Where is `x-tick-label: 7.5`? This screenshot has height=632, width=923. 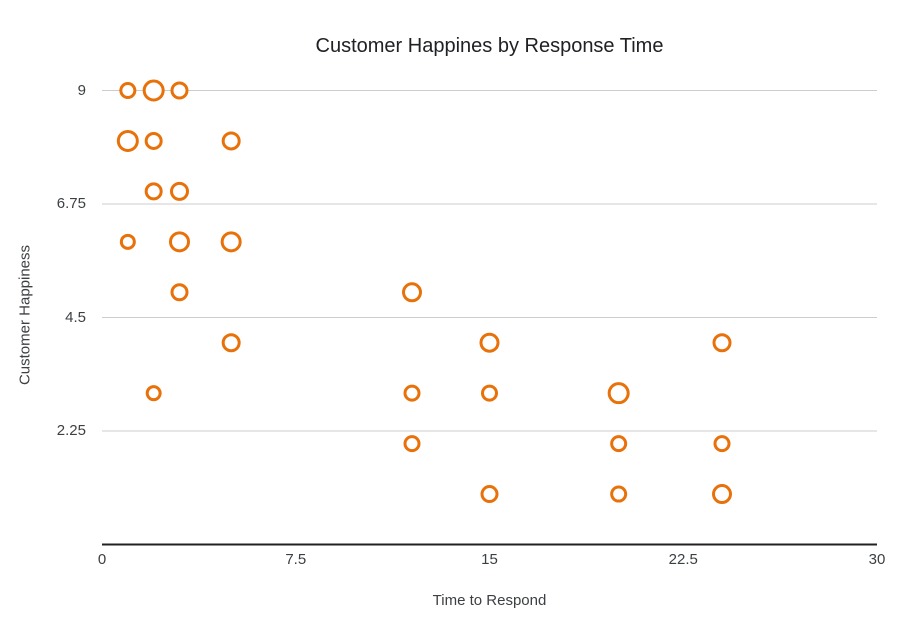 x-tick-label: 7.5 is located at coordinates (296, 559).